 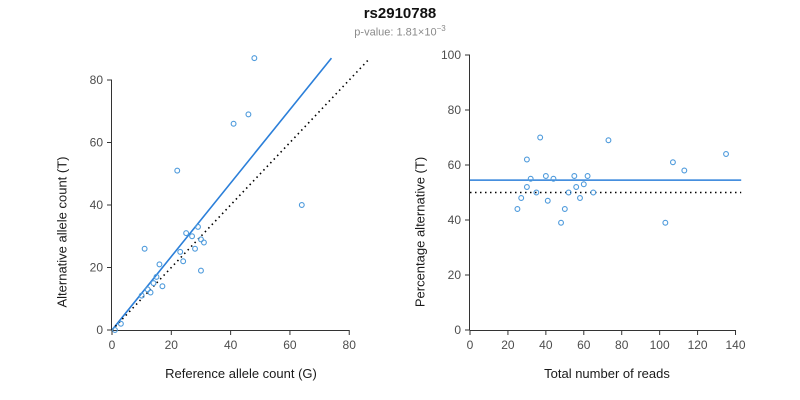 What do you see at coordinates (395, 32) in the screenshot?
I see `pvalue-text: p-value: 1.81×10` at bounding box center [395, 32].